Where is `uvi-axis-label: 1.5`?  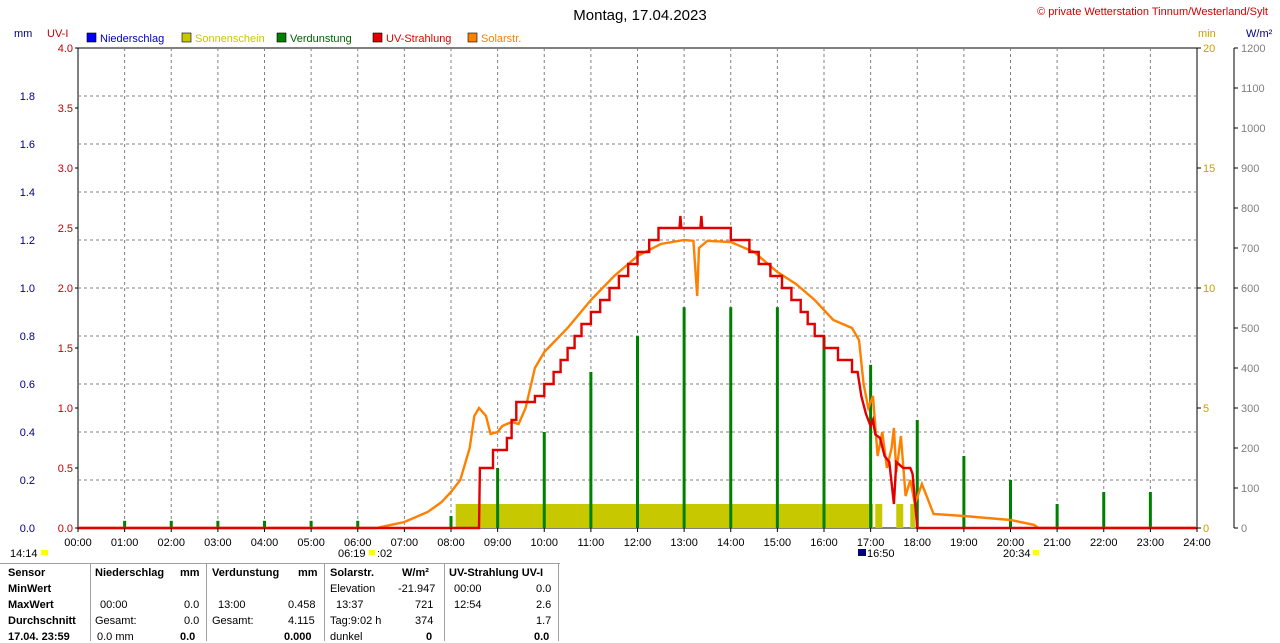
uvi-axis-label: 1.5 is located at coordinates (65, 349).